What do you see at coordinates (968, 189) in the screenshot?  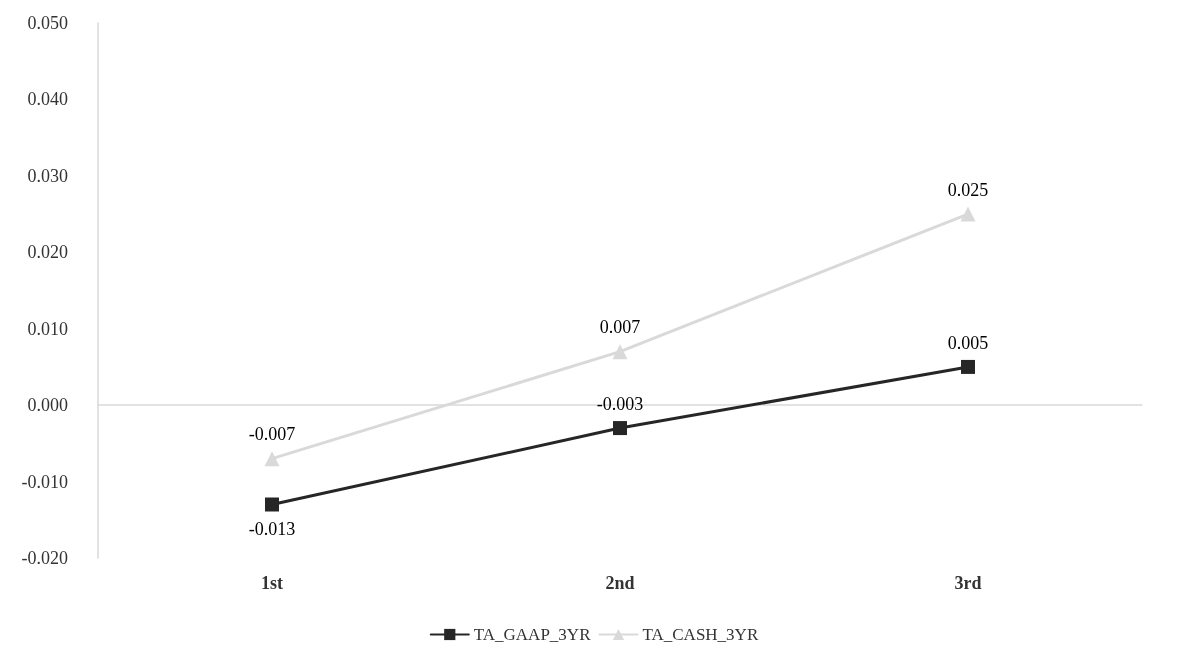 I see `data-label: 0.025` at bounding box center [968, 189].